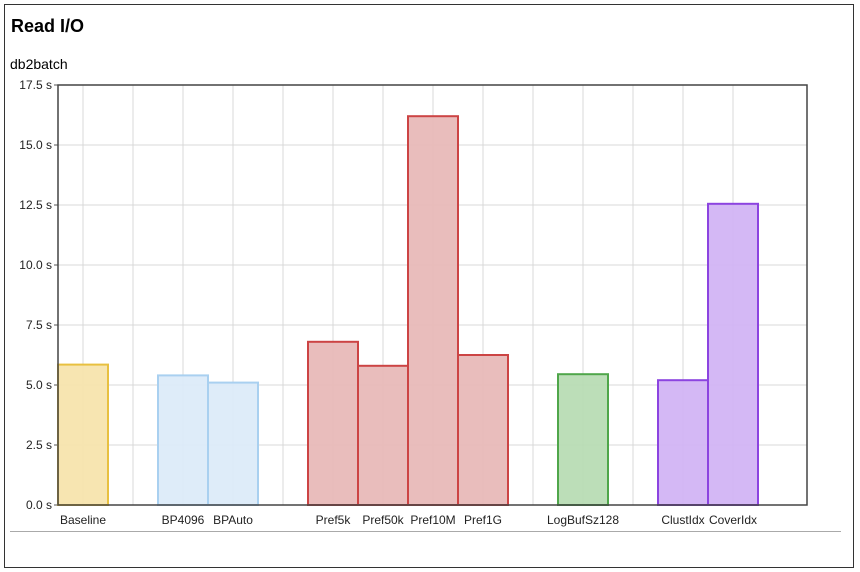 Image resolution: width=860 pixels, height=572 pixels. What do you see at coordinates (39, 385) in the screenshot?
I see `y-tick-label: 5.0 s` at bounding box center [39, 385].